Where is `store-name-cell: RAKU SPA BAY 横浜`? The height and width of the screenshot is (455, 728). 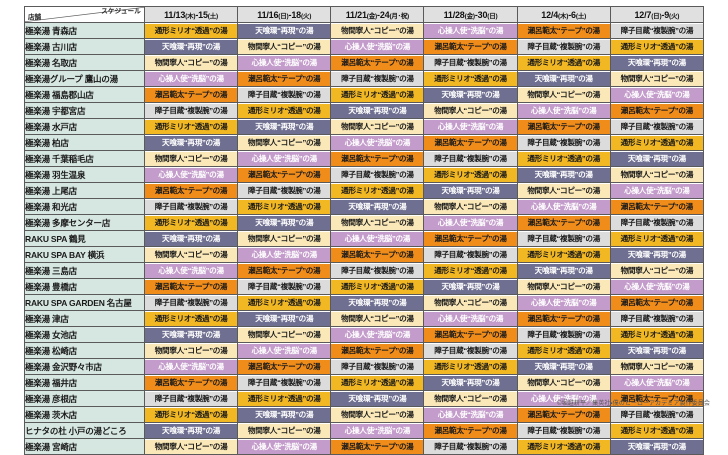 store-name-cell: RAKU SPA BAY 横浜 is located at coordinates (84, 254).